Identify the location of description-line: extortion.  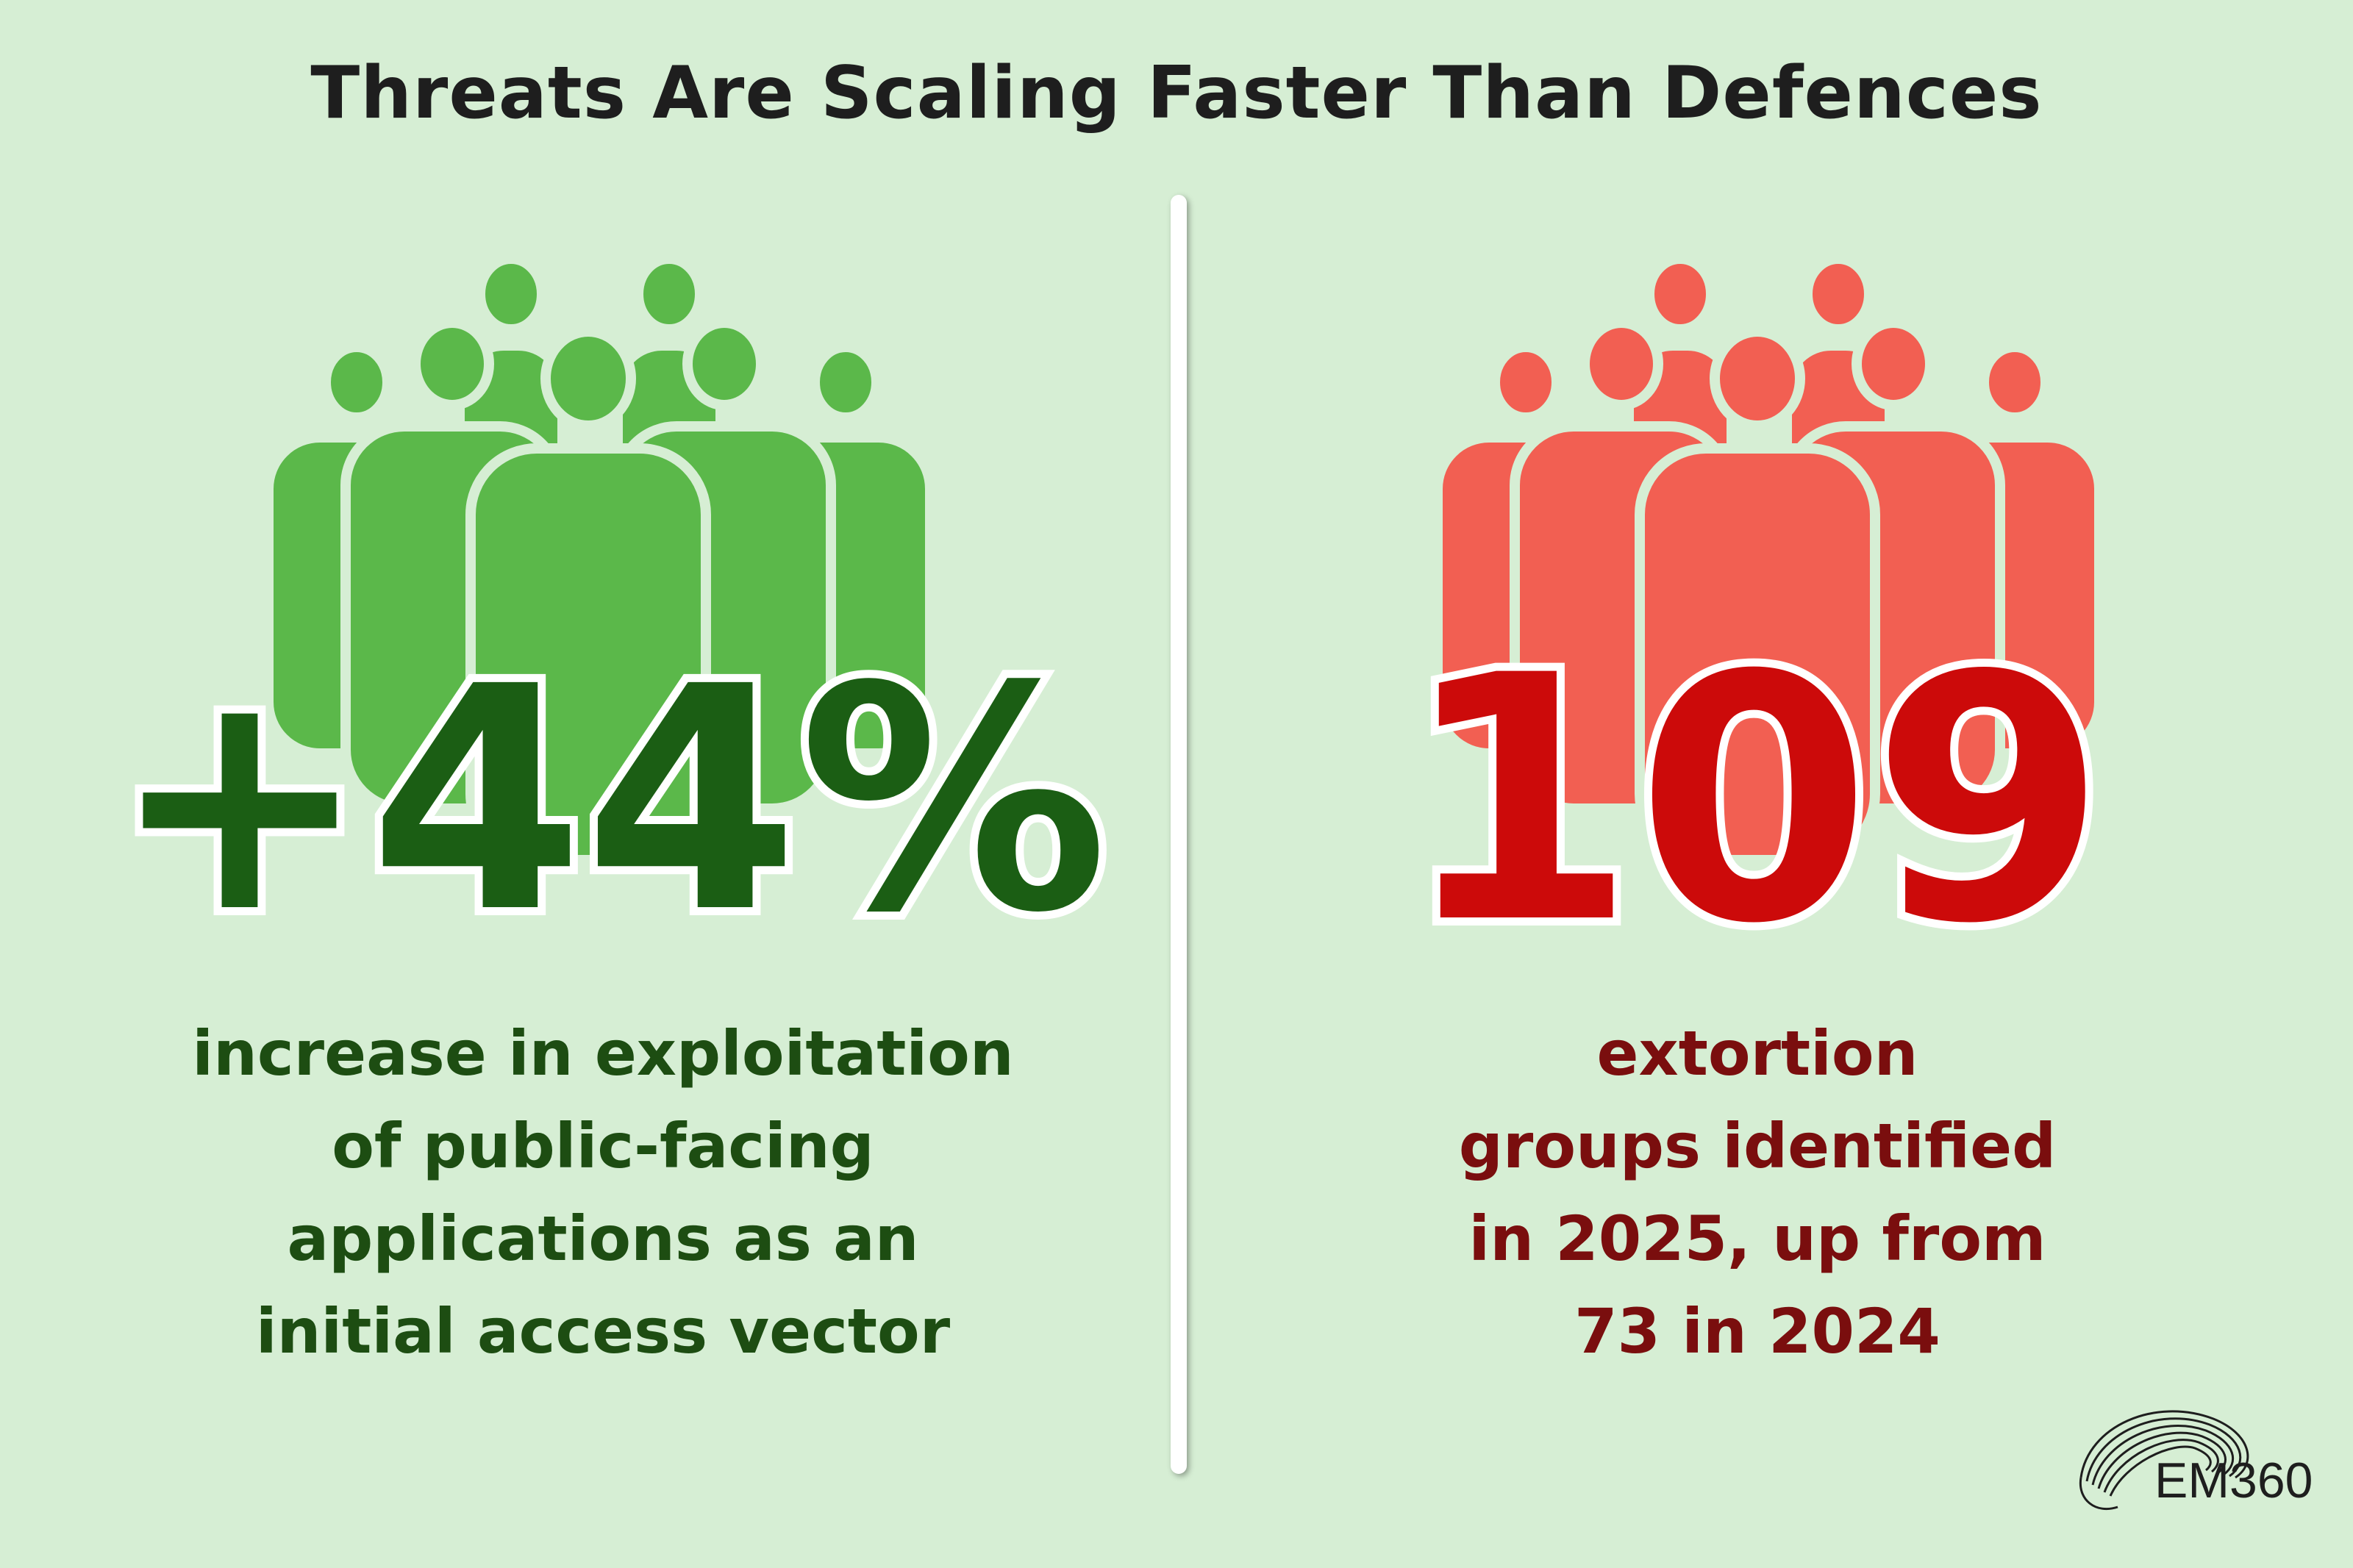
(1757, 1053).